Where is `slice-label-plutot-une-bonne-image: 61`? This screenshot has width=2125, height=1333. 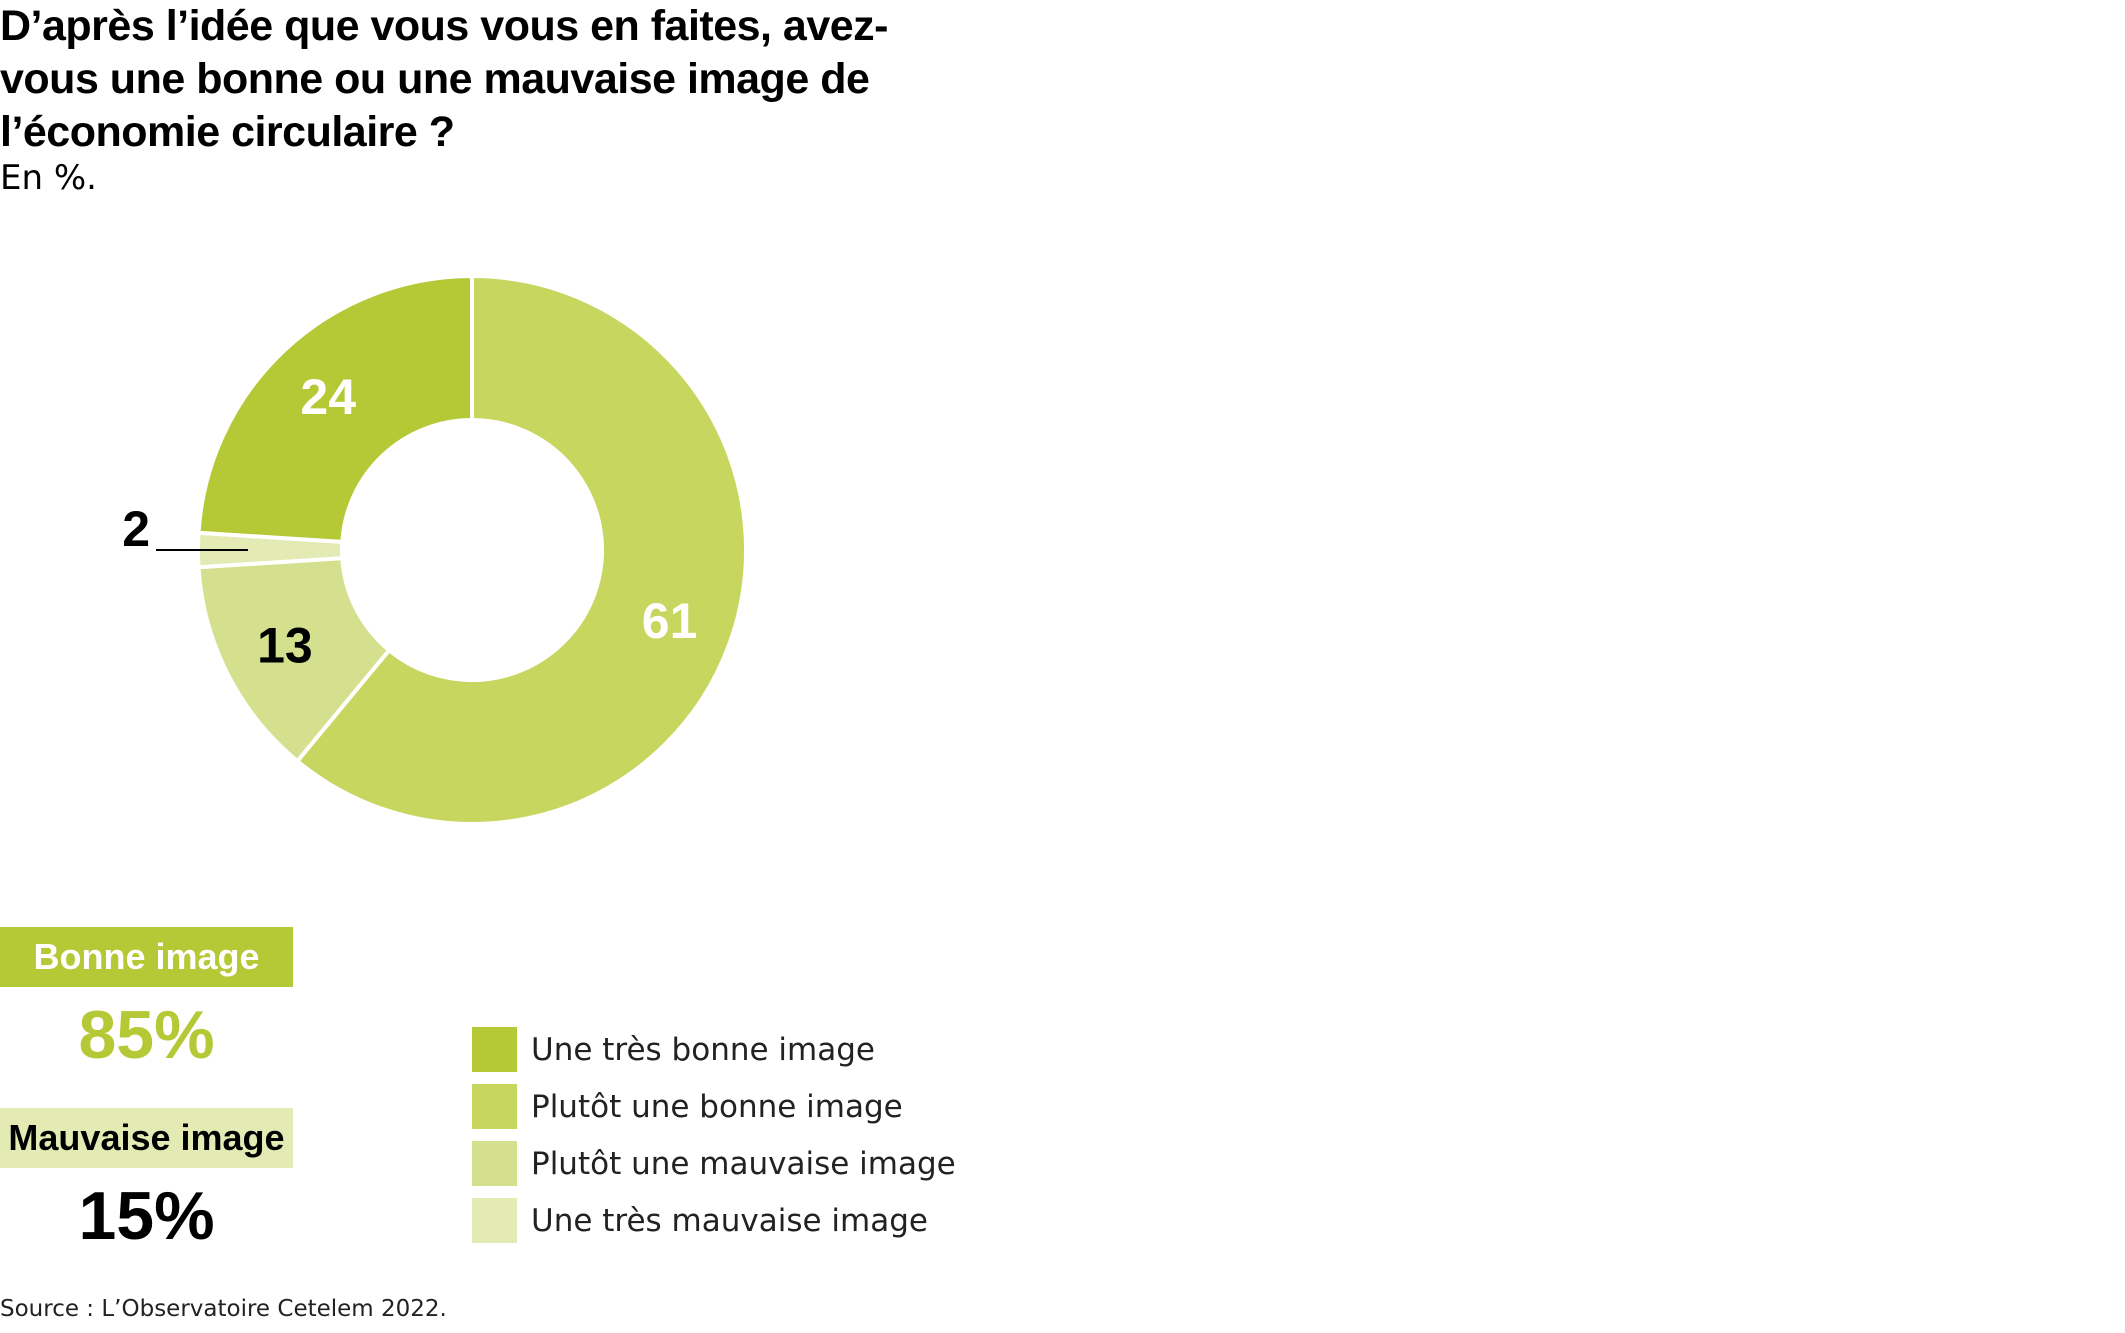
slice-label-plutot-une-bonne-image: 61 is located at coordinates (670, 621).